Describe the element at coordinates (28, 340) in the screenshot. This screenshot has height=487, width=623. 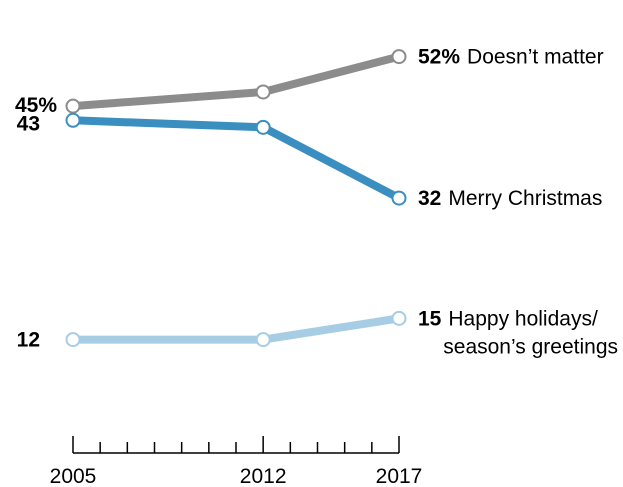
I see `happy-holidays-start-label: 12` at that location.